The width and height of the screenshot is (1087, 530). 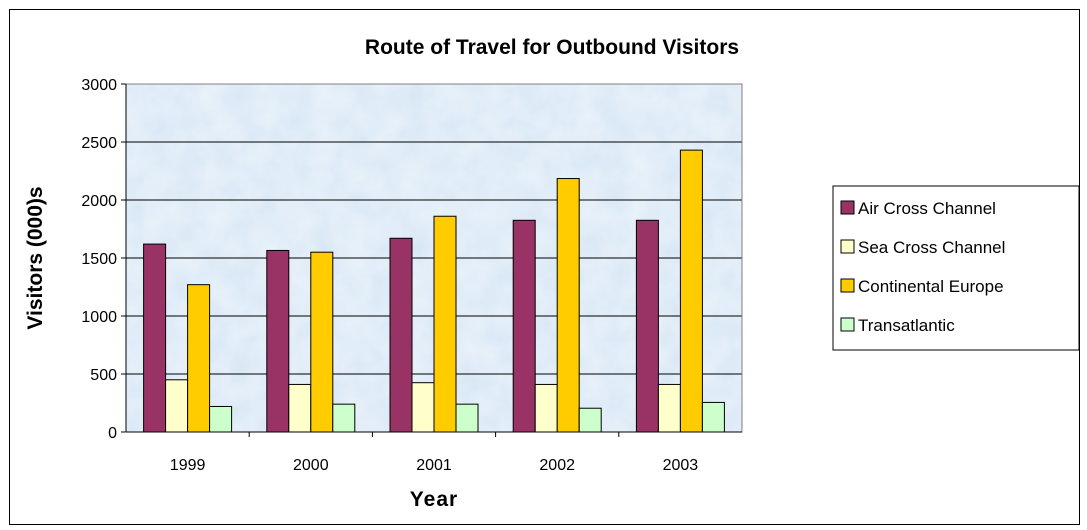 I want to click on legend-label: Continental Europe, so click(x=931, y=286).